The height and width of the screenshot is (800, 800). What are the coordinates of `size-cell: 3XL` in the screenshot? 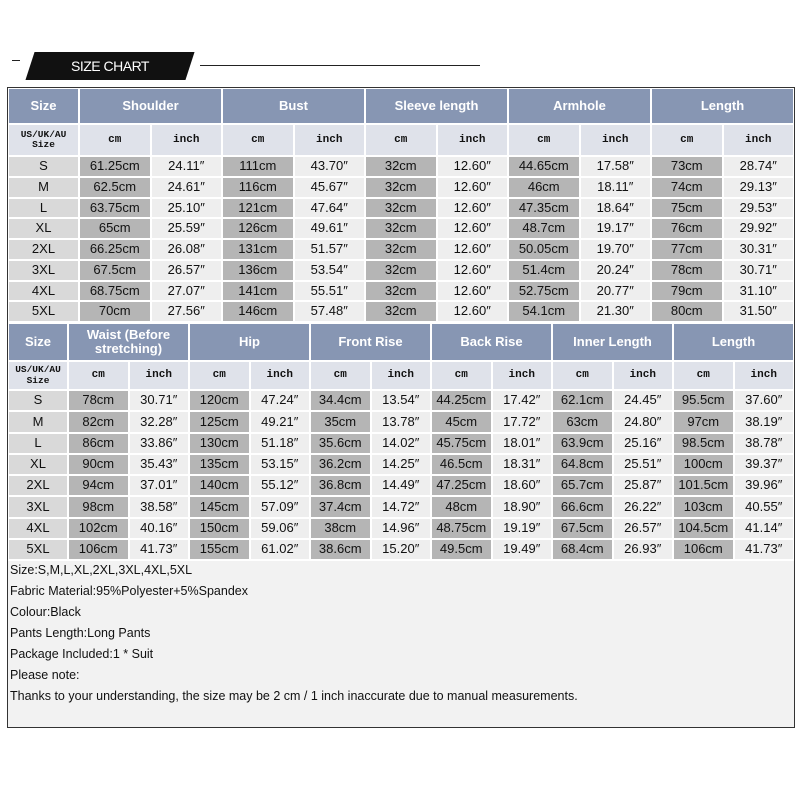 It's located at (38, 507).